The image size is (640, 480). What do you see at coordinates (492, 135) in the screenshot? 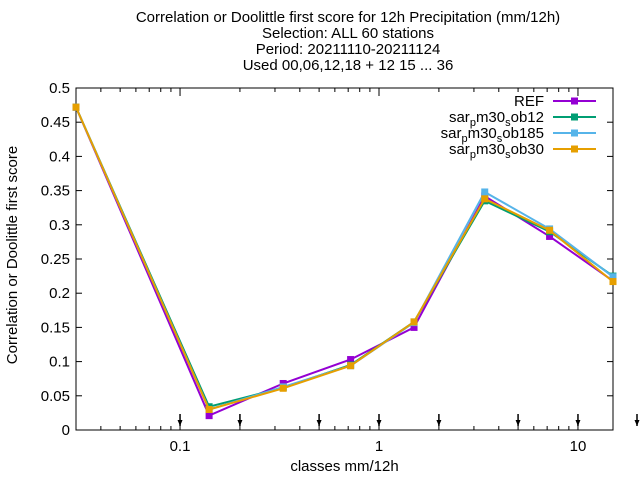
I see `legend-label: sarpm30sob185` at bounding box center [492, 135].